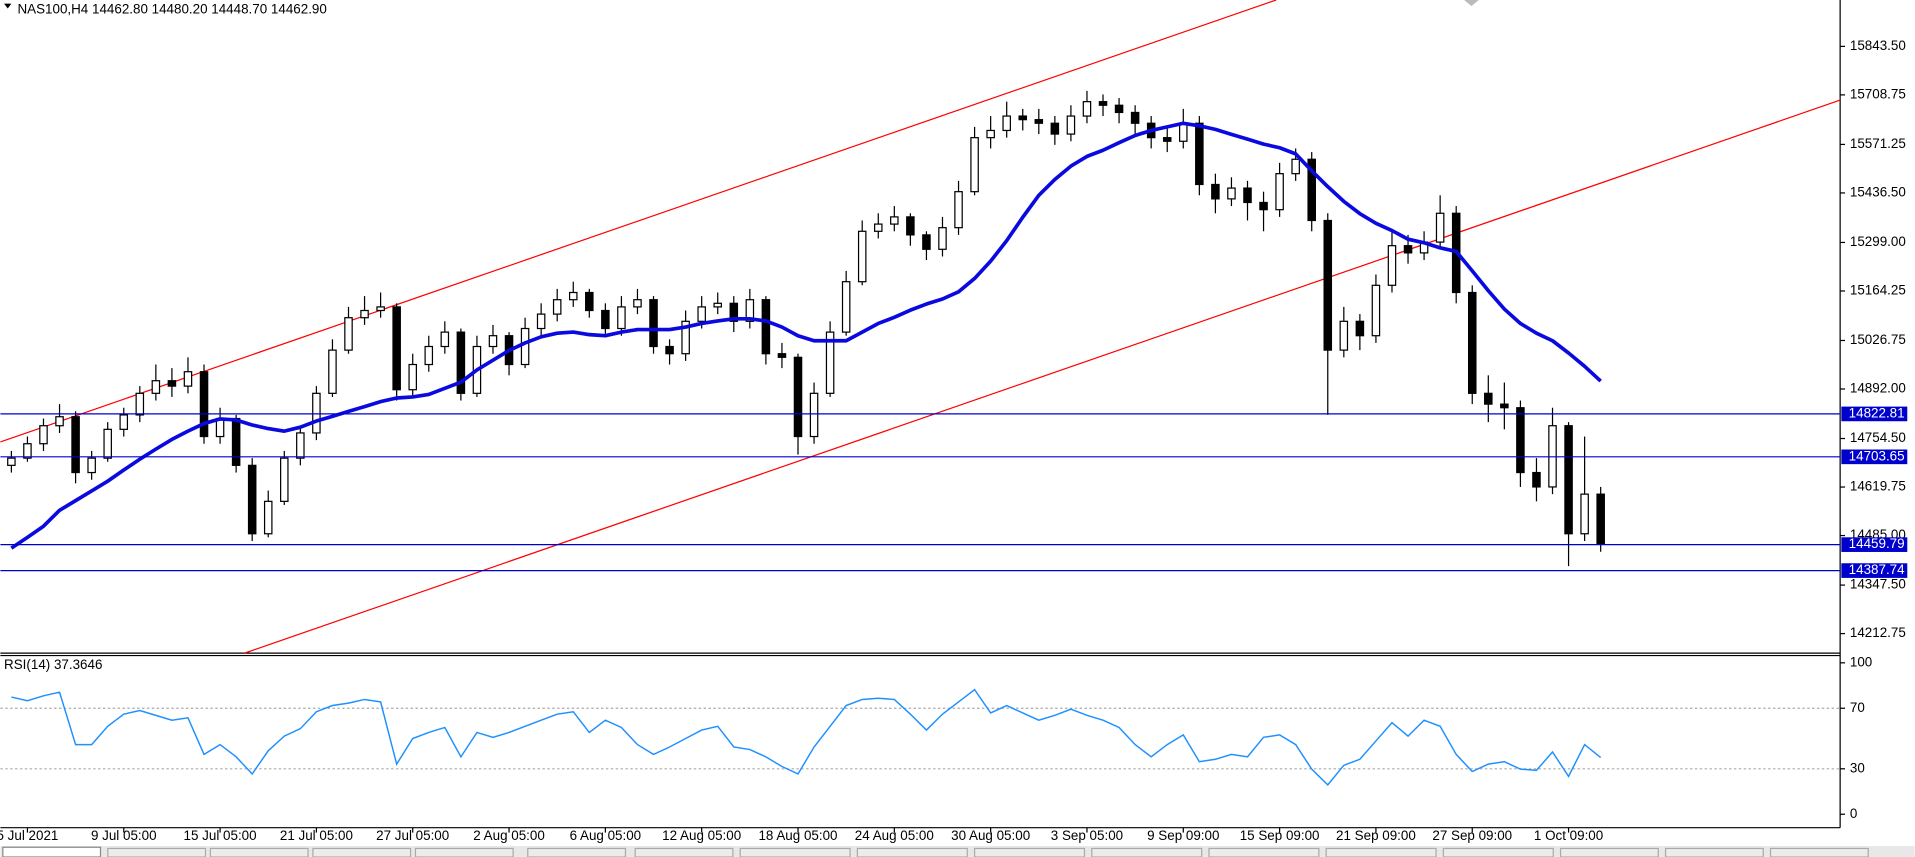 This screenshot has height=857, width=1915. I want to click on x-tick-label: 9 Sep 09:00, so click(1183, 835).